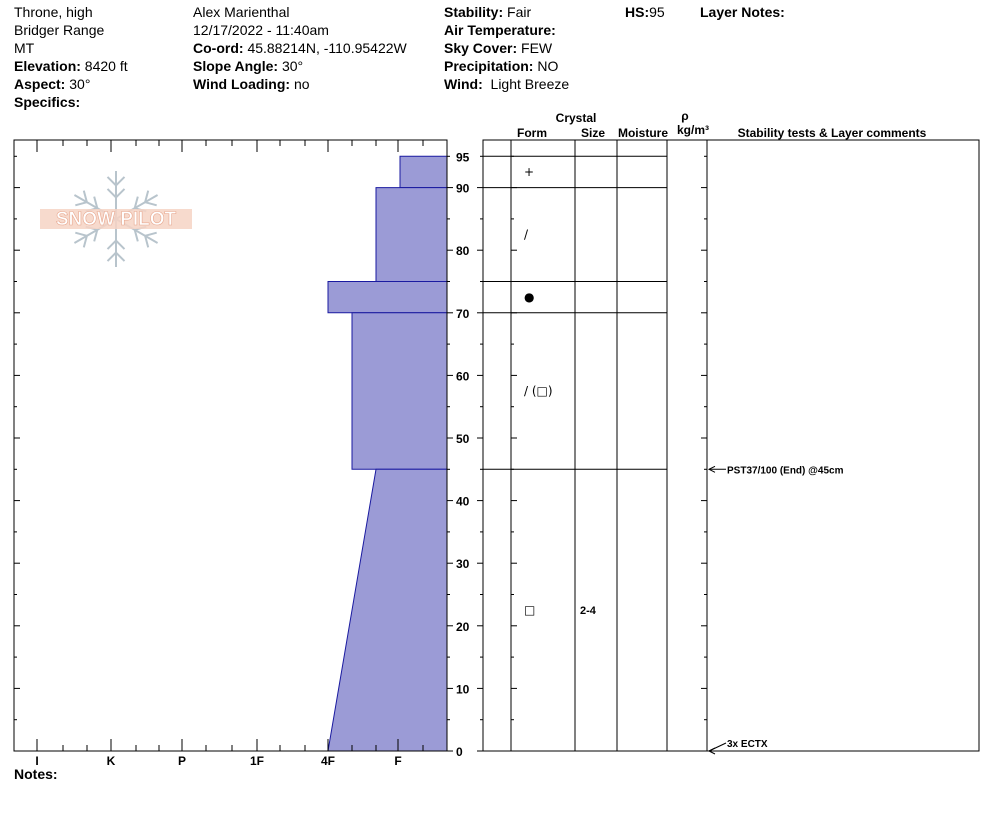 The width and height of the screenshot is (994, 840). I want to click on hardness-tick-label: 4F, so click(328, 761).